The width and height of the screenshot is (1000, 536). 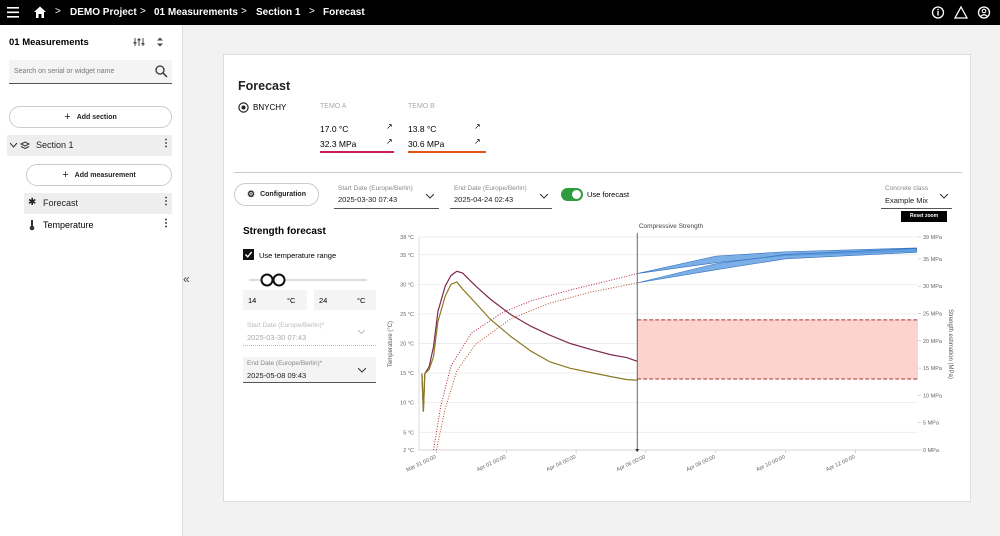 I want to click on menu-icon, so click(x=14, y=12).